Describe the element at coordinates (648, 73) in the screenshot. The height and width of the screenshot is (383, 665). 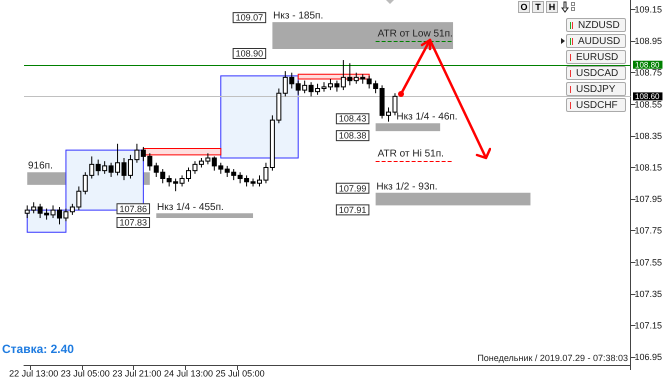
I see `y-tick-label: 108.75` at that location.